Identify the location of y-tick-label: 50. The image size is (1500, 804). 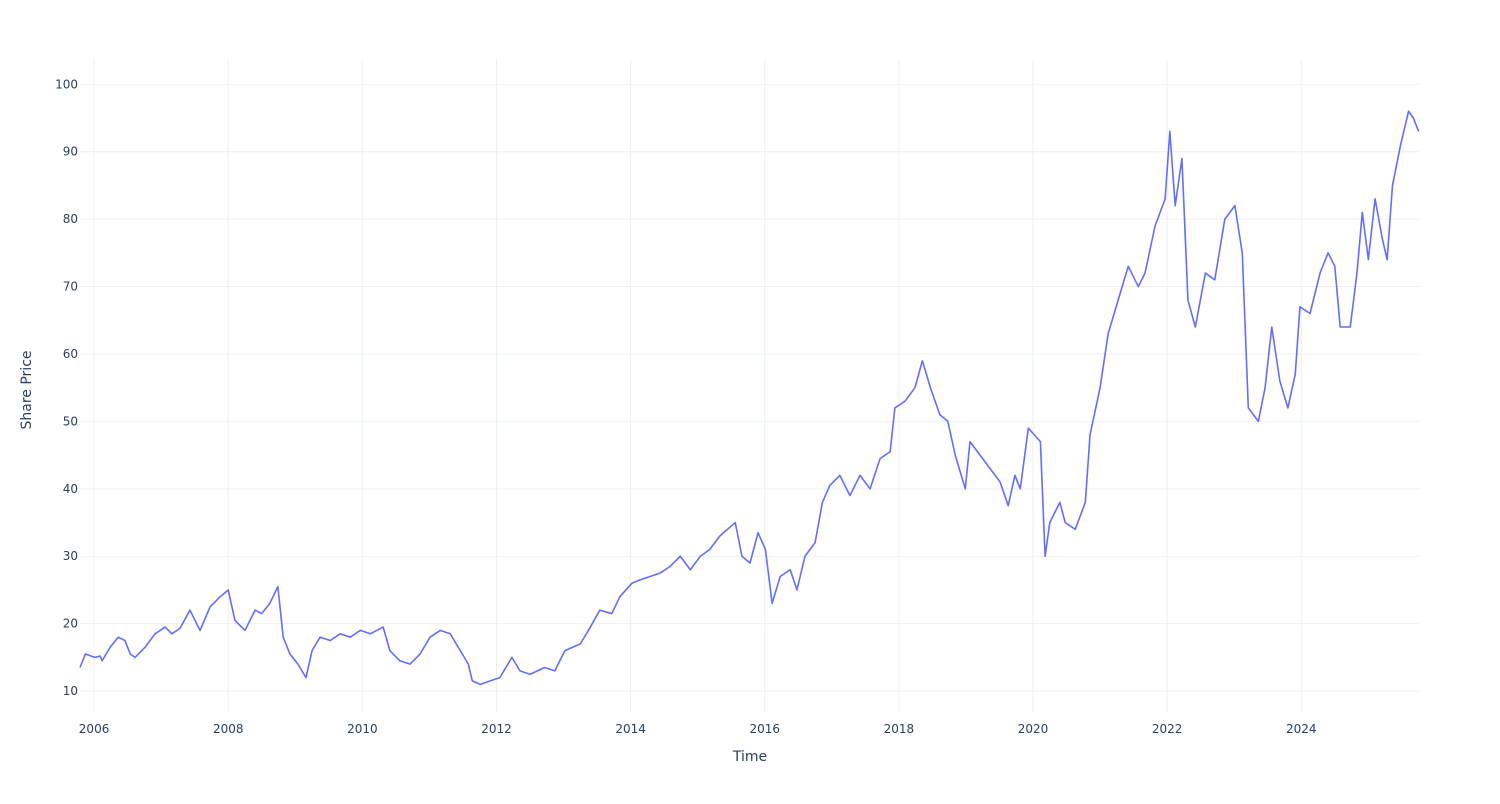
(70, 421).